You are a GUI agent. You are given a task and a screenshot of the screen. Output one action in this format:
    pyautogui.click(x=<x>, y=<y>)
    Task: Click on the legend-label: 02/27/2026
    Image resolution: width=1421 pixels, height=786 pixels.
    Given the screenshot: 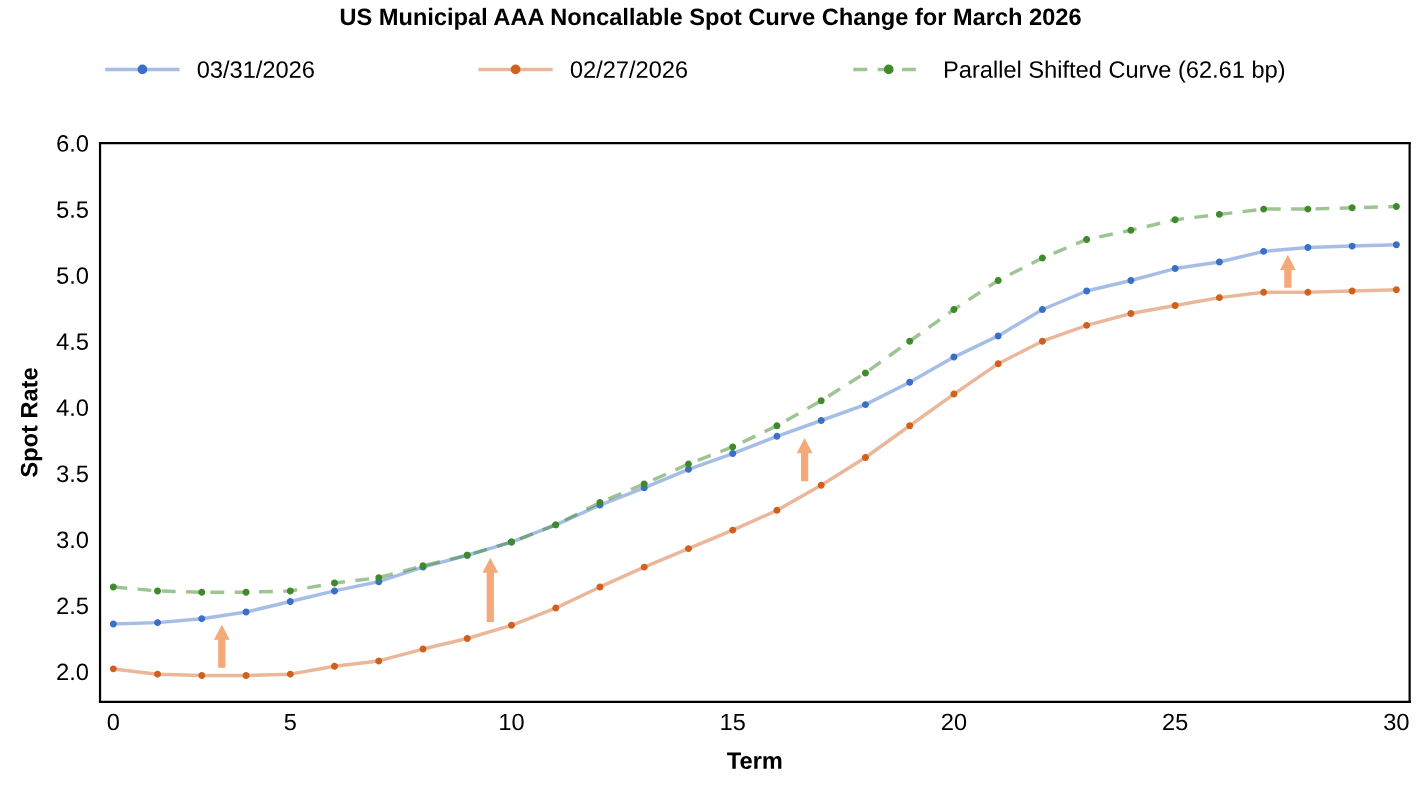 What is the action you would take?
    pyautogui.click(x=629, y=69)
    